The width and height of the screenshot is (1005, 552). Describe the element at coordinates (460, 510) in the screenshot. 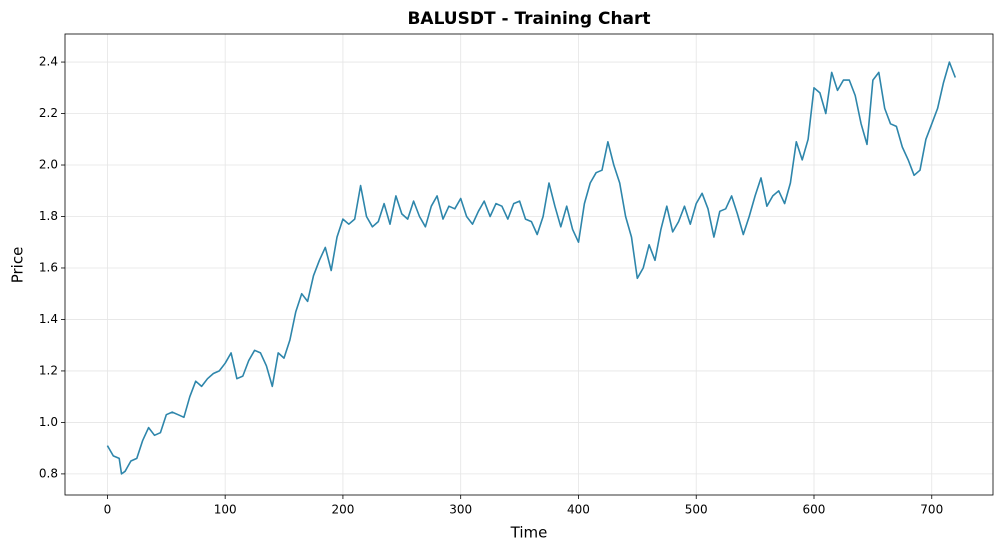

I see `x-tick-label: 300` at that location.